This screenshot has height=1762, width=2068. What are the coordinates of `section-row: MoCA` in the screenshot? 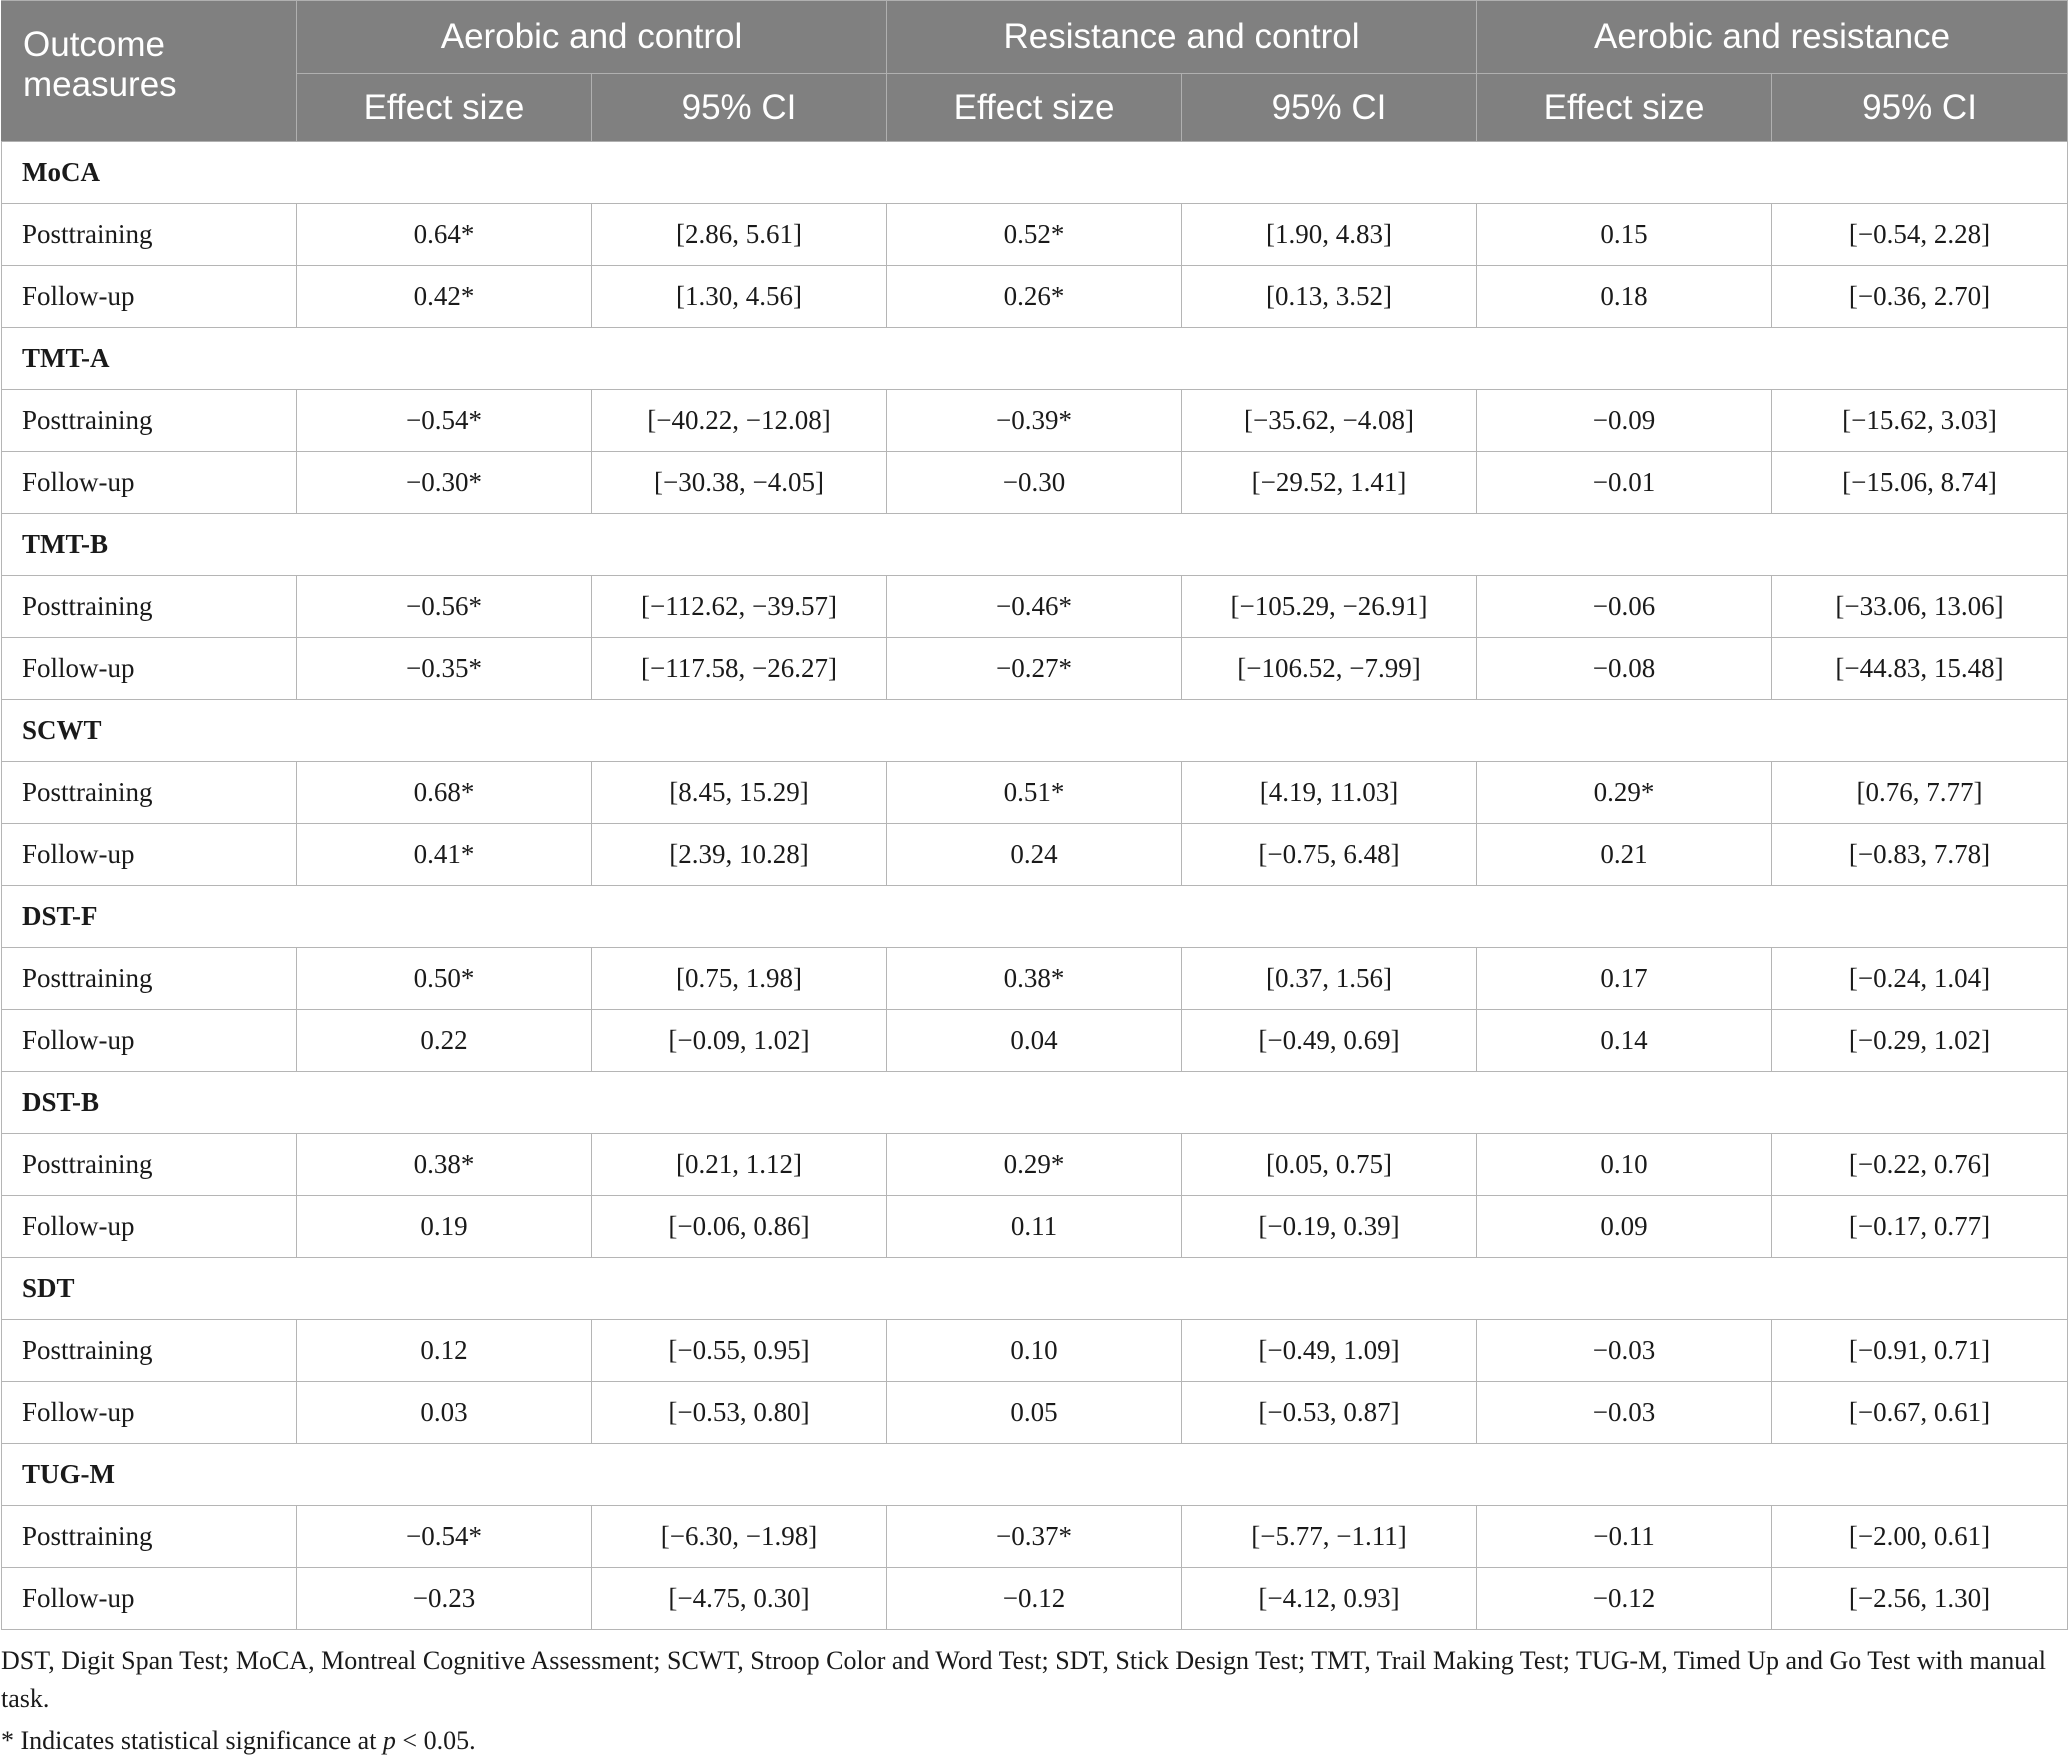 It's located at (1034, 172).